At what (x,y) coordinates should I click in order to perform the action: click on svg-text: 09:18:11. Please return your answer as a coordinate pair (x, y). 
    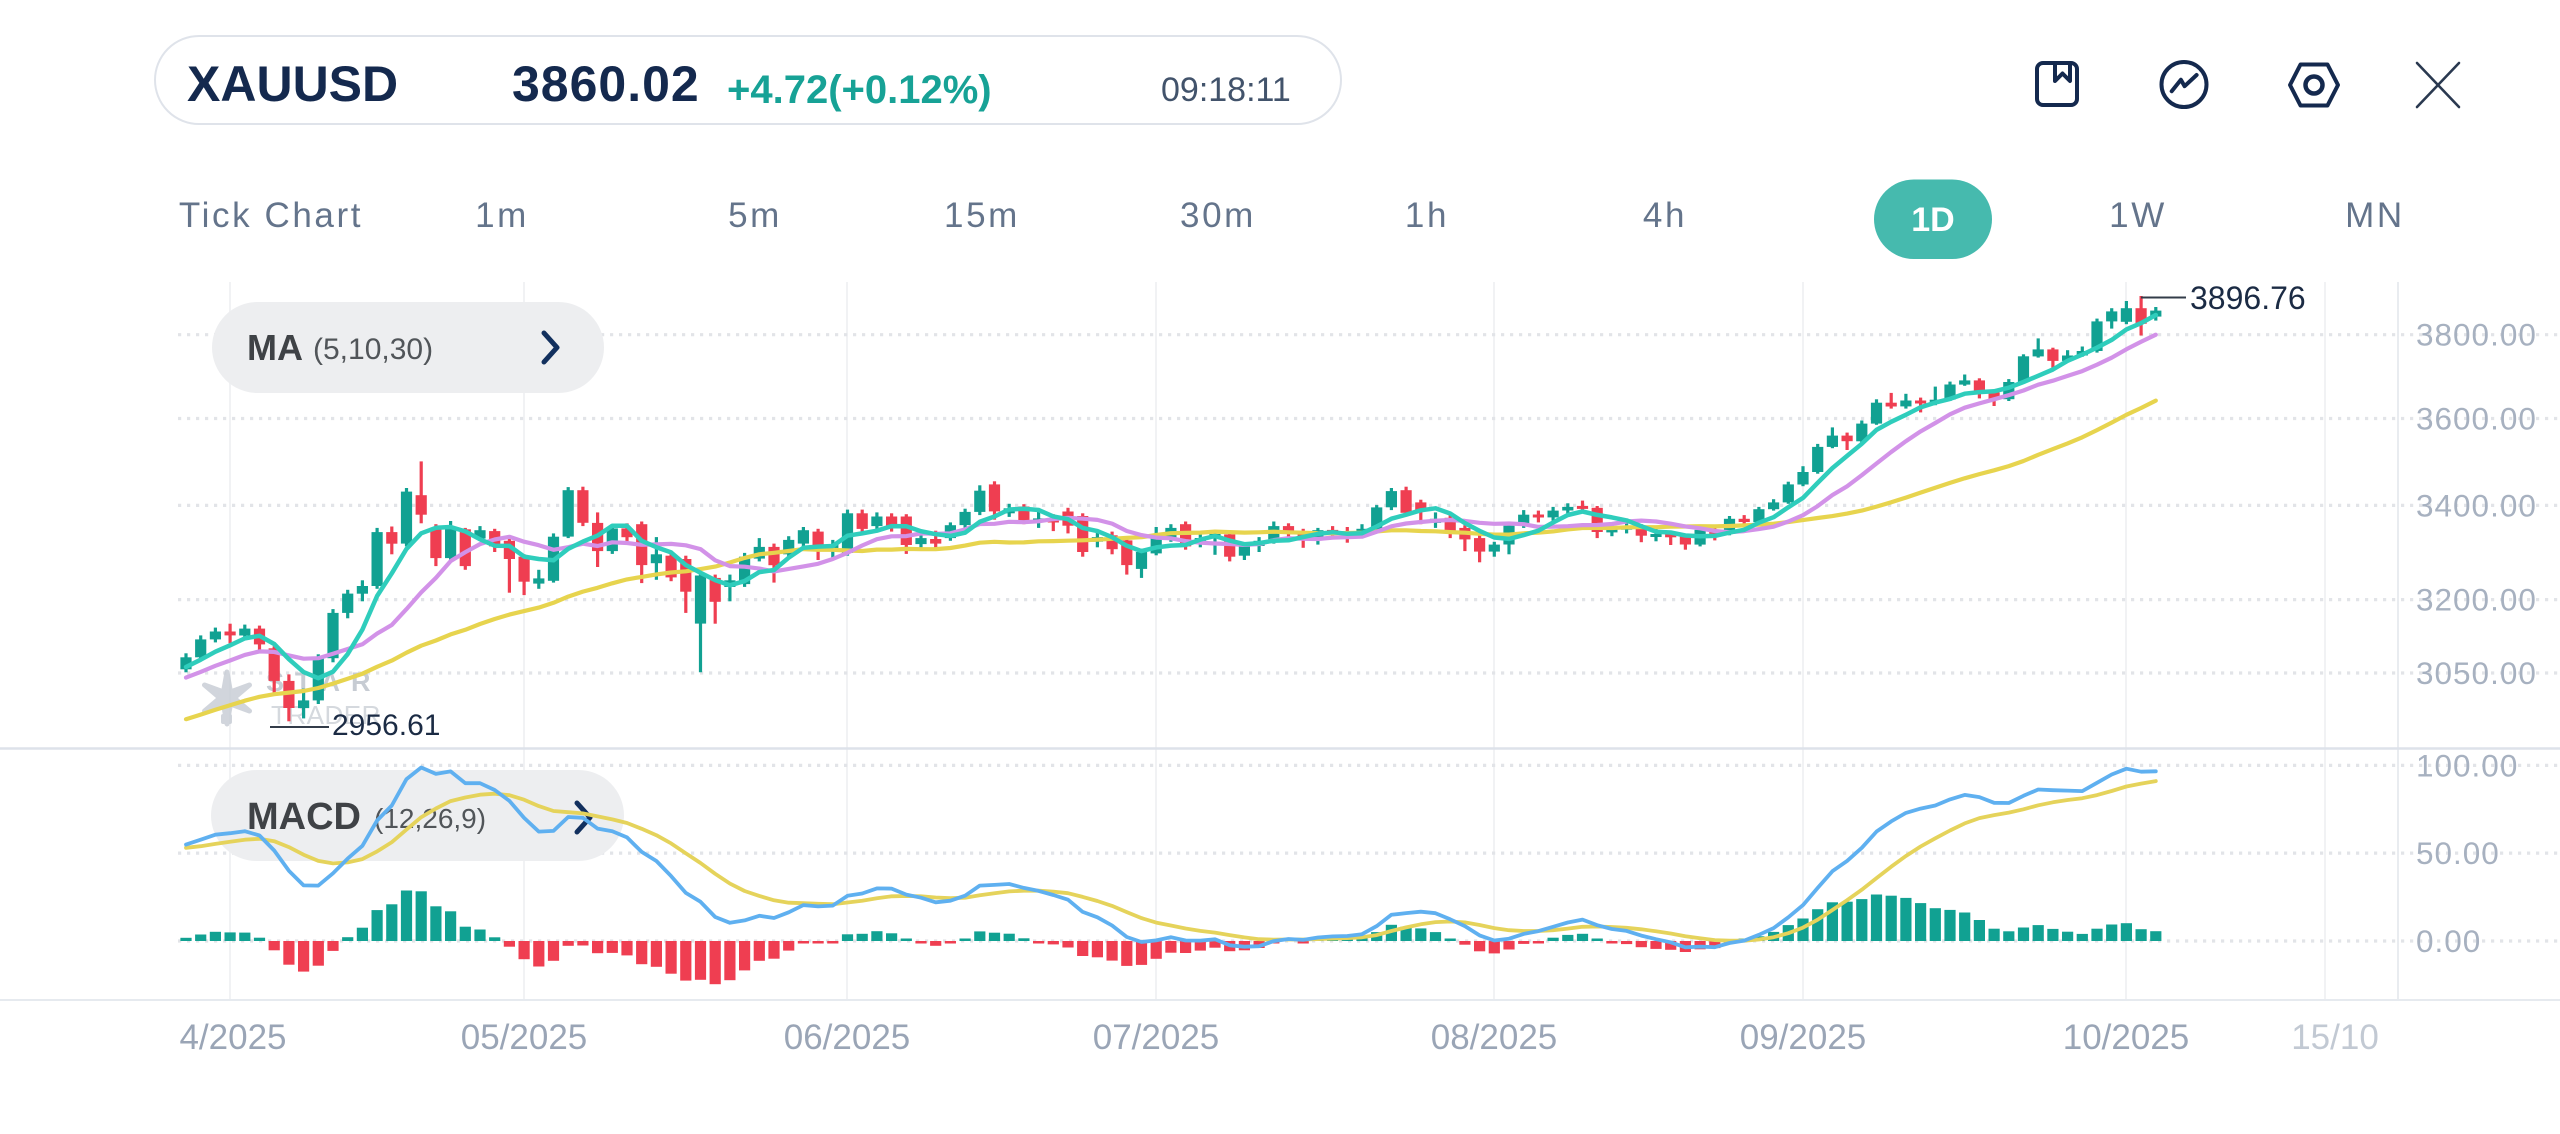
    Looking at the image, I should click on (1226, 90).